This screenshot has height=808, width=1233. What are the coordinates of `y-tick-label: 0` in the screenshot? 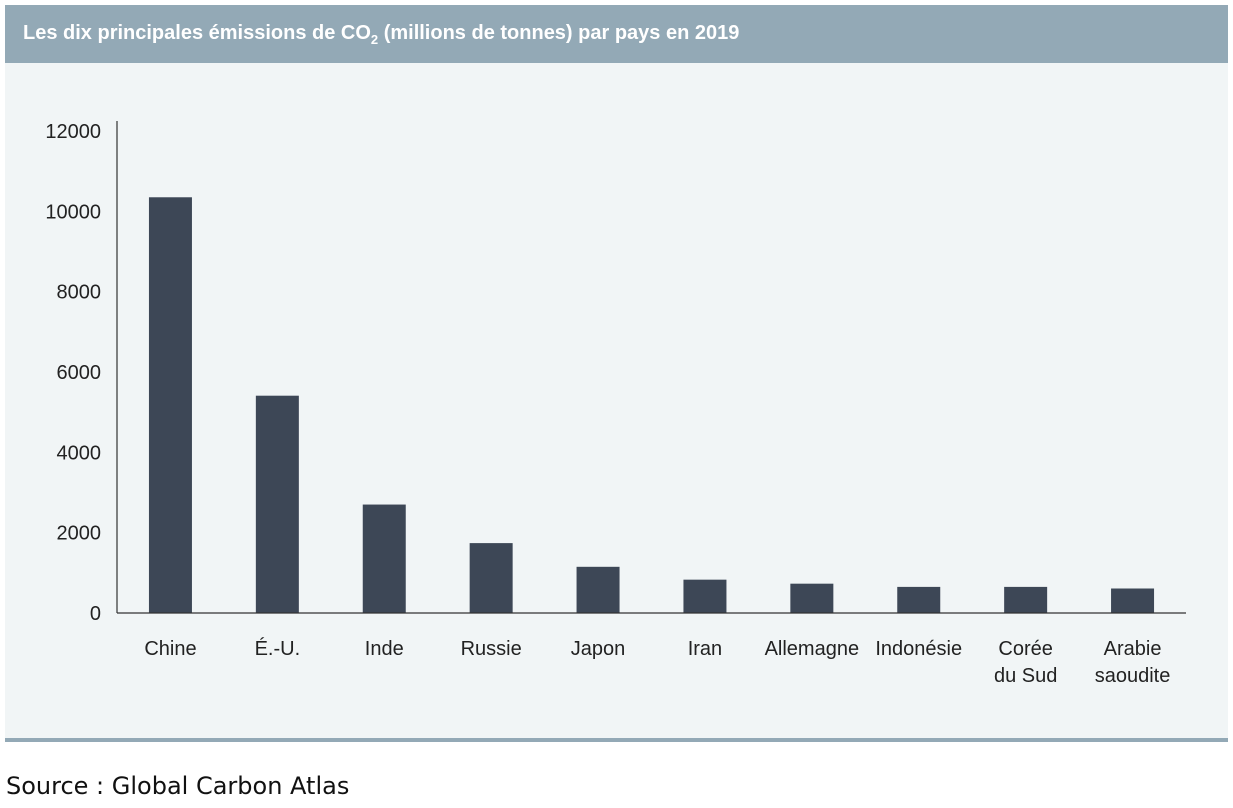 It's located at (95, 614).